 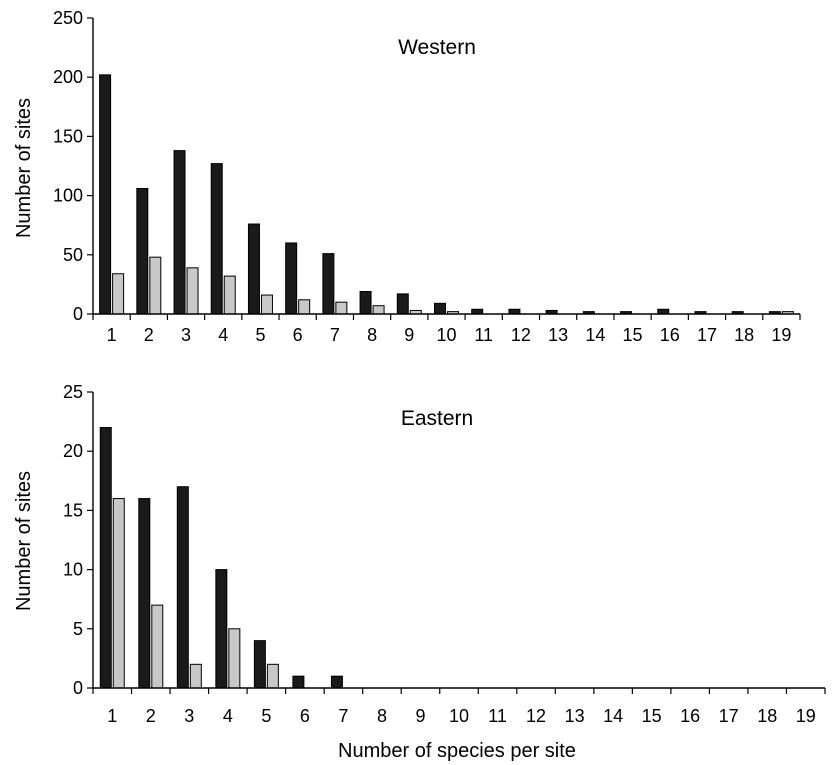 I want to click on y-tick-label: 50, so click(x=73, y=255).